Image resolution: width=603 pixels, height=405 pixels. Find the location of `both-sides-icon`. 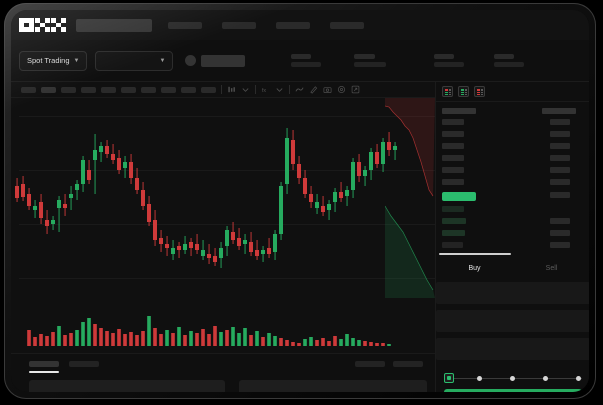

both-sides-icon is located at coordinates (447, 91).